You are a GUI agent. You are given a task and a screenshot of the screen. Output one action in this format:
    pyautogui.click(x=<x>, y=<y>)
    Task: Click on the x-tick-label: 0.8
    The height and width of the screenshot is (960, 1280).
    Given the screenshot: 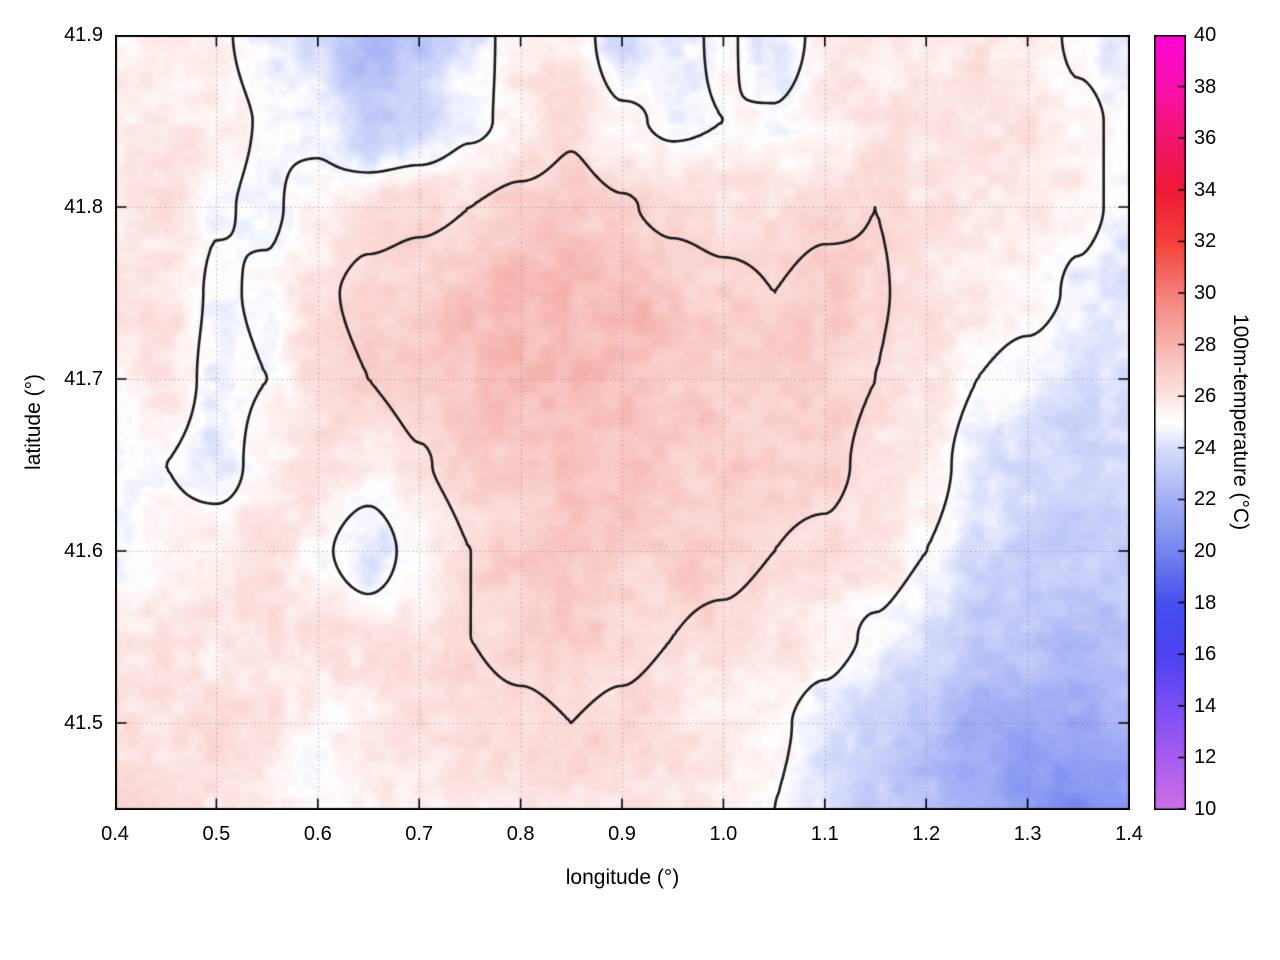 What is the action you would take?
    pyautogui.click(x=520, y=834)
    